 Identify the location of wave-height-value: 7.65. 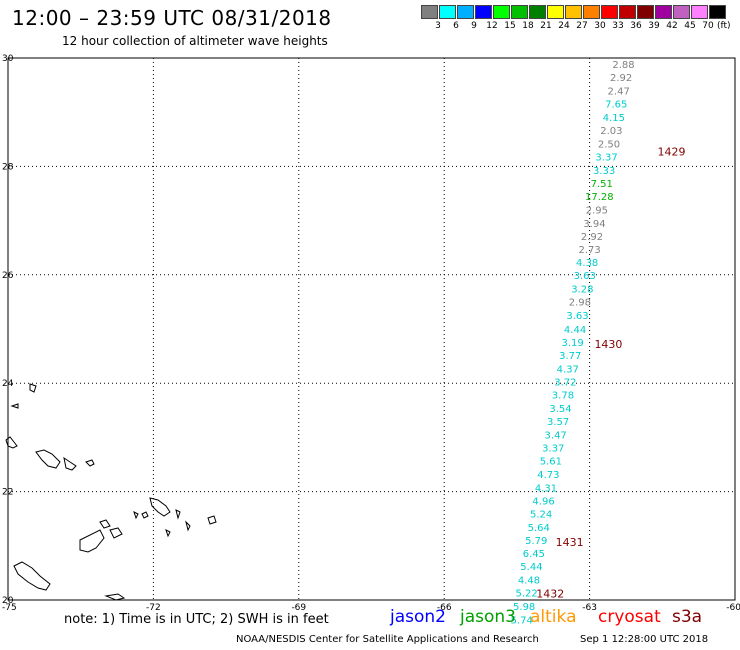
(616, 104).